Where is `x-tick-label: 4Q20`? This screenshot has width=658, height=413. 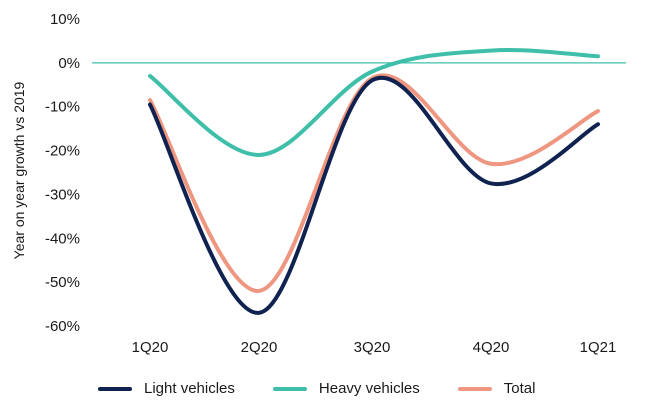 x-tick-label: 4Q20 is located at coordinates (491, 347).